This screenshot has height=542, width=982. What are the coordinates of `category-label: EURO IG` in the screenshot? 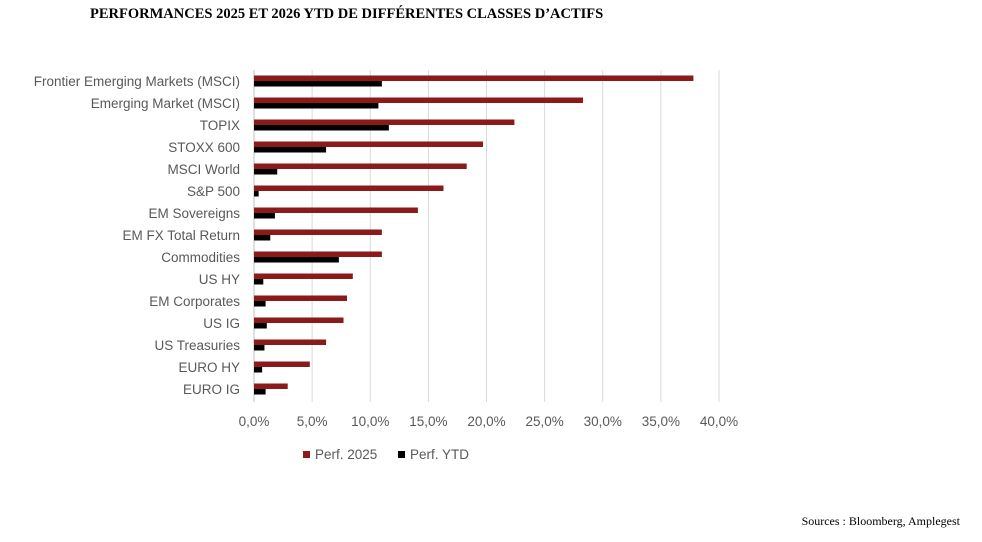 It's located at (211, 389).